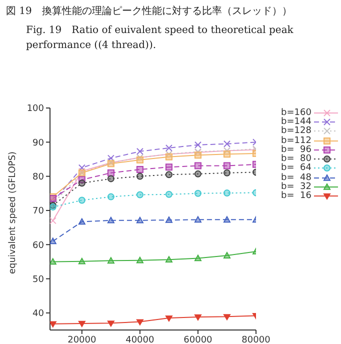 The width and height of the screenshot is (341, 344). I want to click on legend-label: b=128, so click(296, 131).